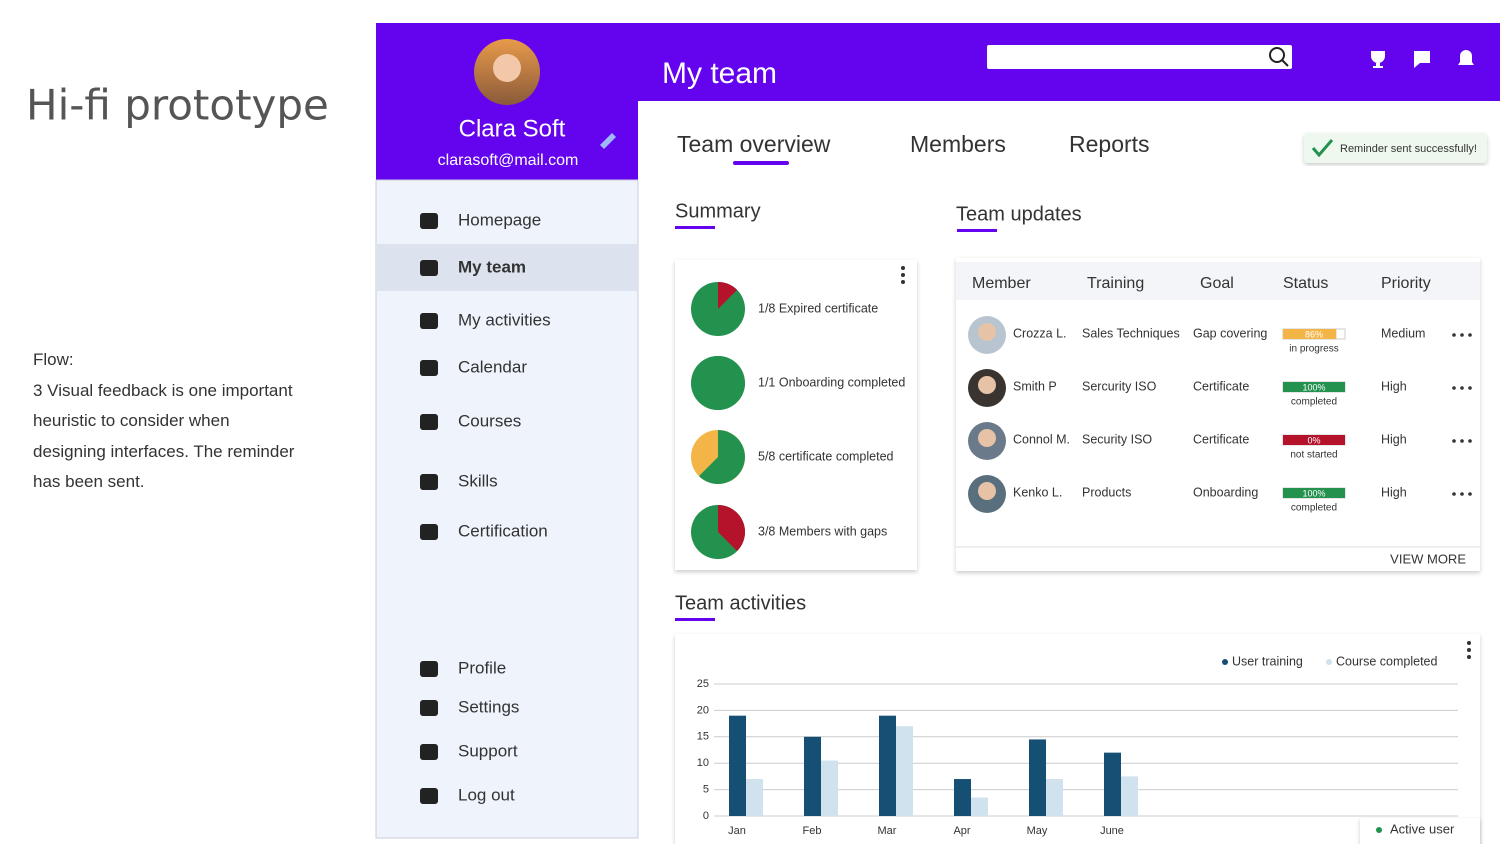 The width and height of the screenshot is (1500, 844). I want to click on toast-text: Reminder sent successfully!, so click(1408, 149).